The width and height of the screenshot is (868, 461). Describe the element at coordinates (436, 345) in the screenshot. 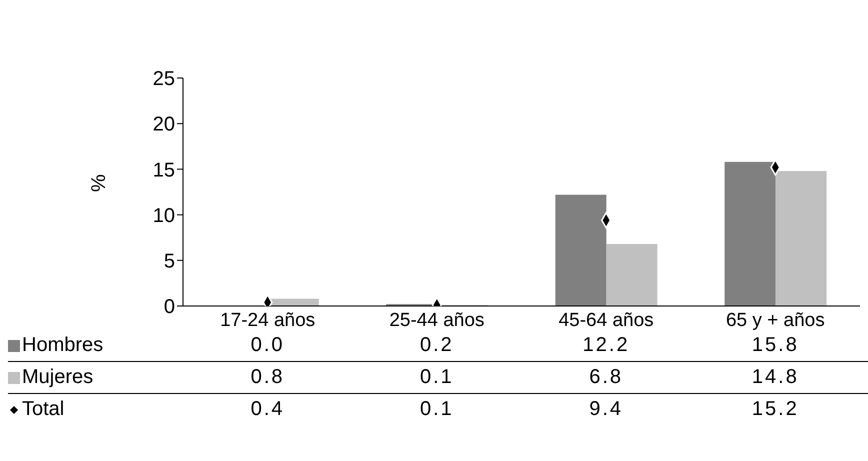

I see `data-label: 0.2` at that location.